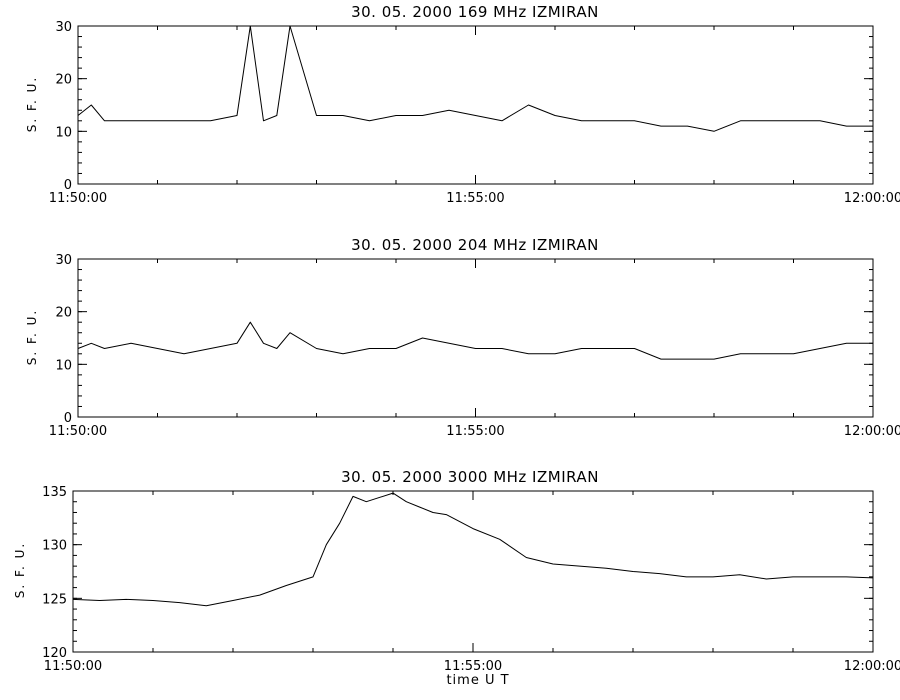 Image resolution: width=900 pixels, height=700 pixels. Describe the element at coordinates (477, 680) in the screenshot. I see `x-axis-label-3000mhz: time U T` at that location.